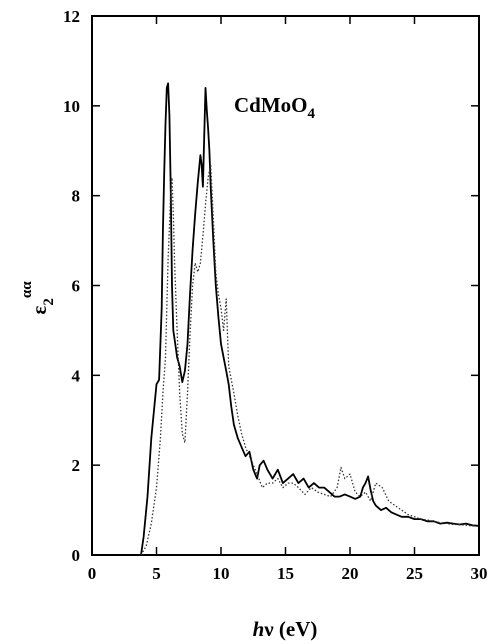  I want to click on x-tick-label-3: 15, so click(285, 573).